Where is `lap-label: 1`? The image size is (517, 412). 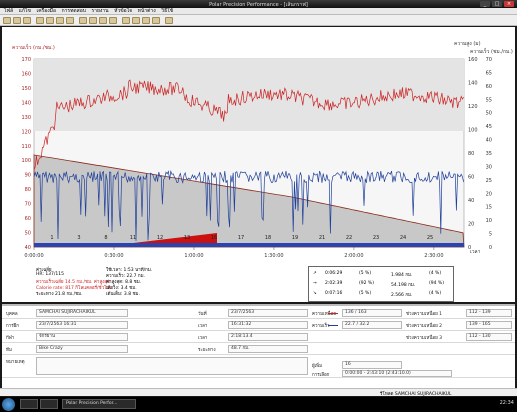 lap-label: 1 is located at coordinates (51, 238).